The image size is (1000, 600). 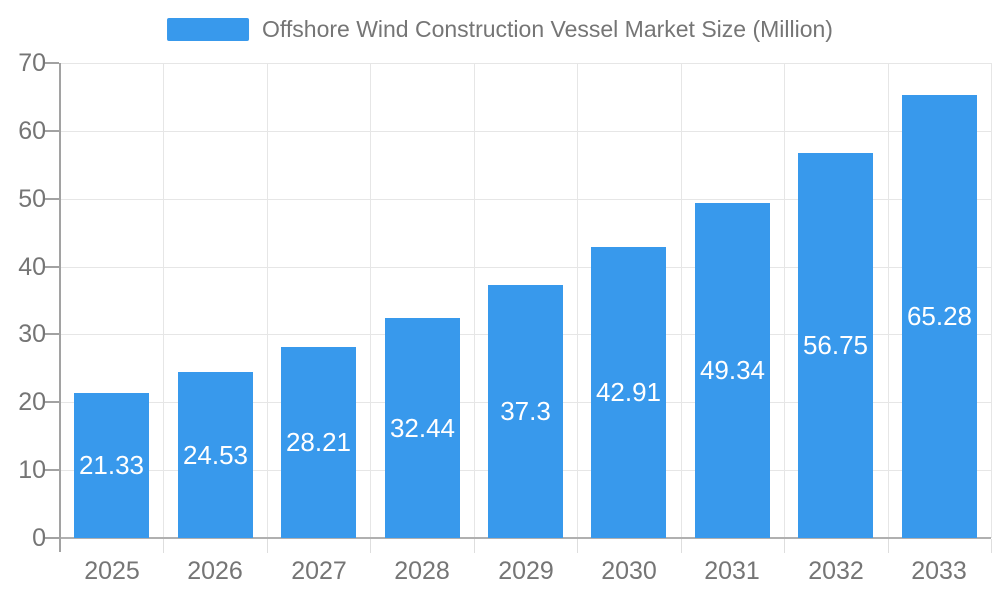 I want to click on legend-swatch, so click(x=208, y=29).